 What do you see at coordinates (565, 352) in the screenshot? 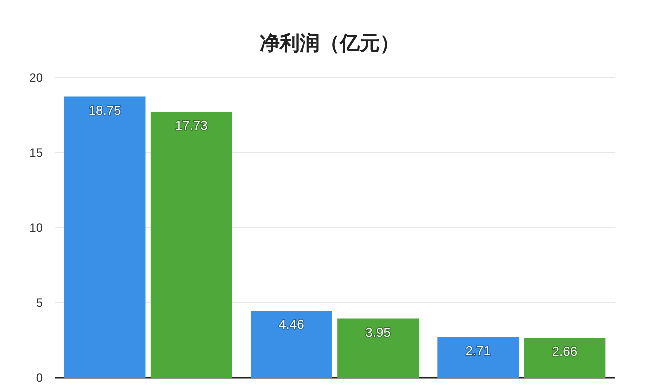
I see `data-label: 2.66` at bounding box center [565, 352].